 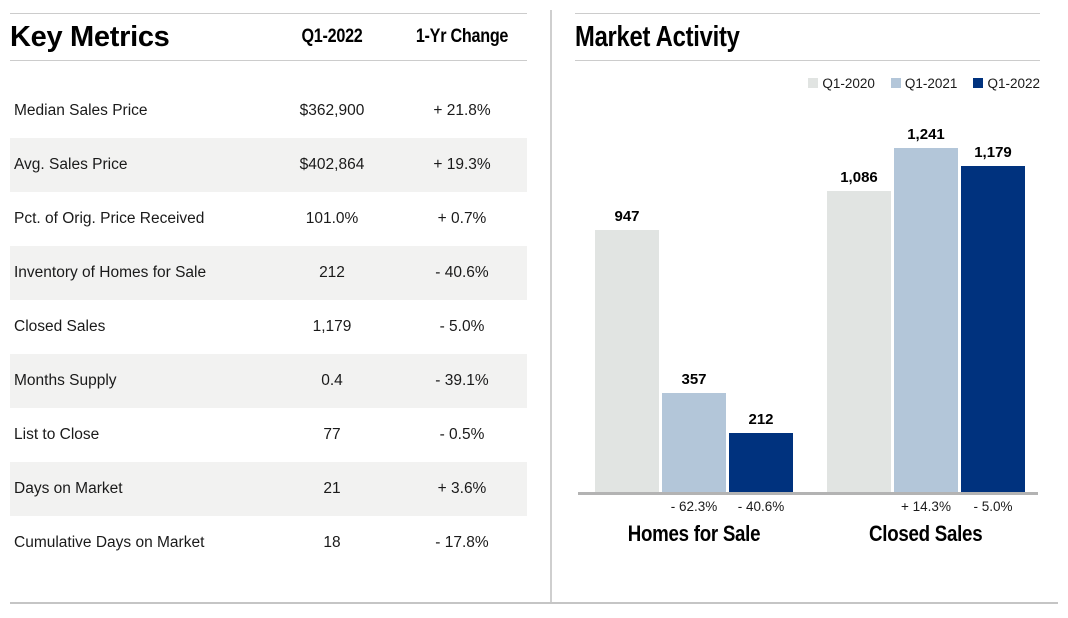 I want to click on vertical-divider, so click(x=551, y=306).